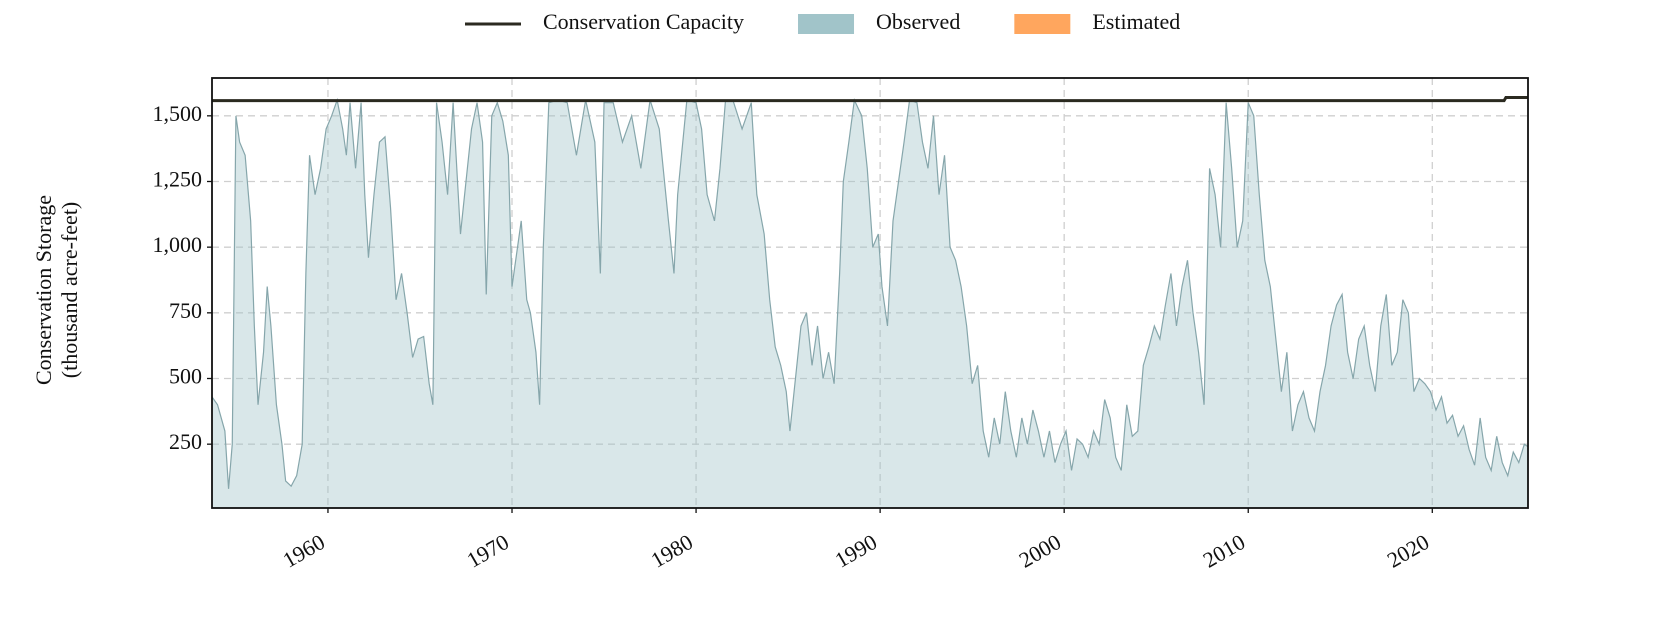  I want to click on x-tick-label: 1980, so click(671, 551).